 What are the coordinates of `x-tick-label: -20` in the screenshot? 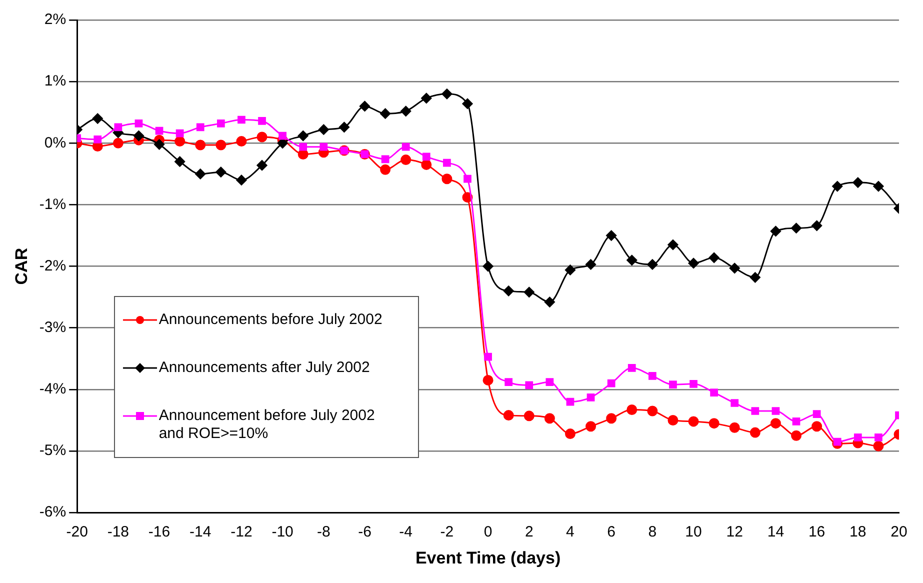 It's located at (77, 532).